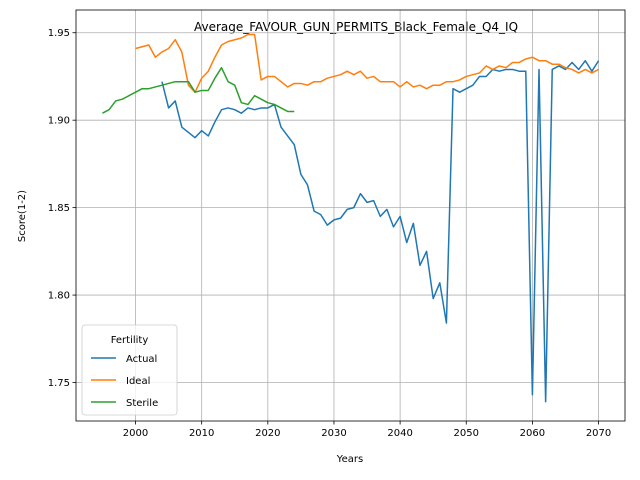  Describe the element at coordinates (59, 121) in the screenshot. I see `y-tick-label: 1.90` at that location.